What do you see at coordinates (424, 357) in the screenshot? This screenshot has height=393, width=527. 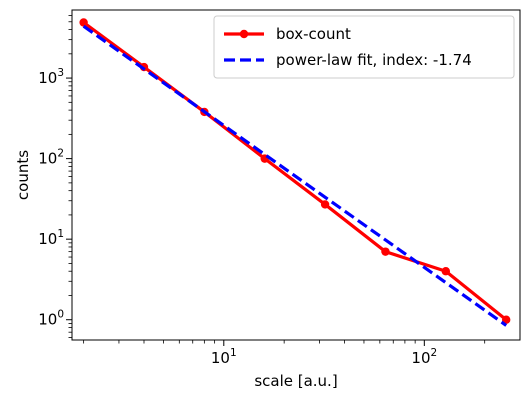 I see `x-tick-label: 10²` at bounding box center [424, 357].